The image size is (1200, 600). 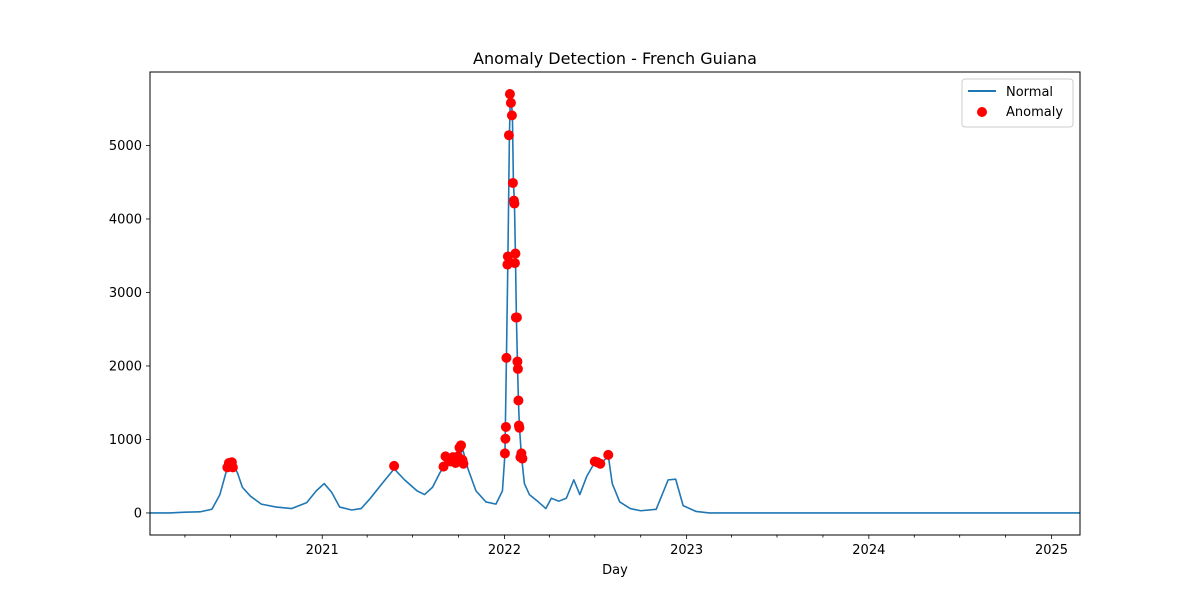 I want to click on y-tick-label: 2000, so click(x=125, y=366).